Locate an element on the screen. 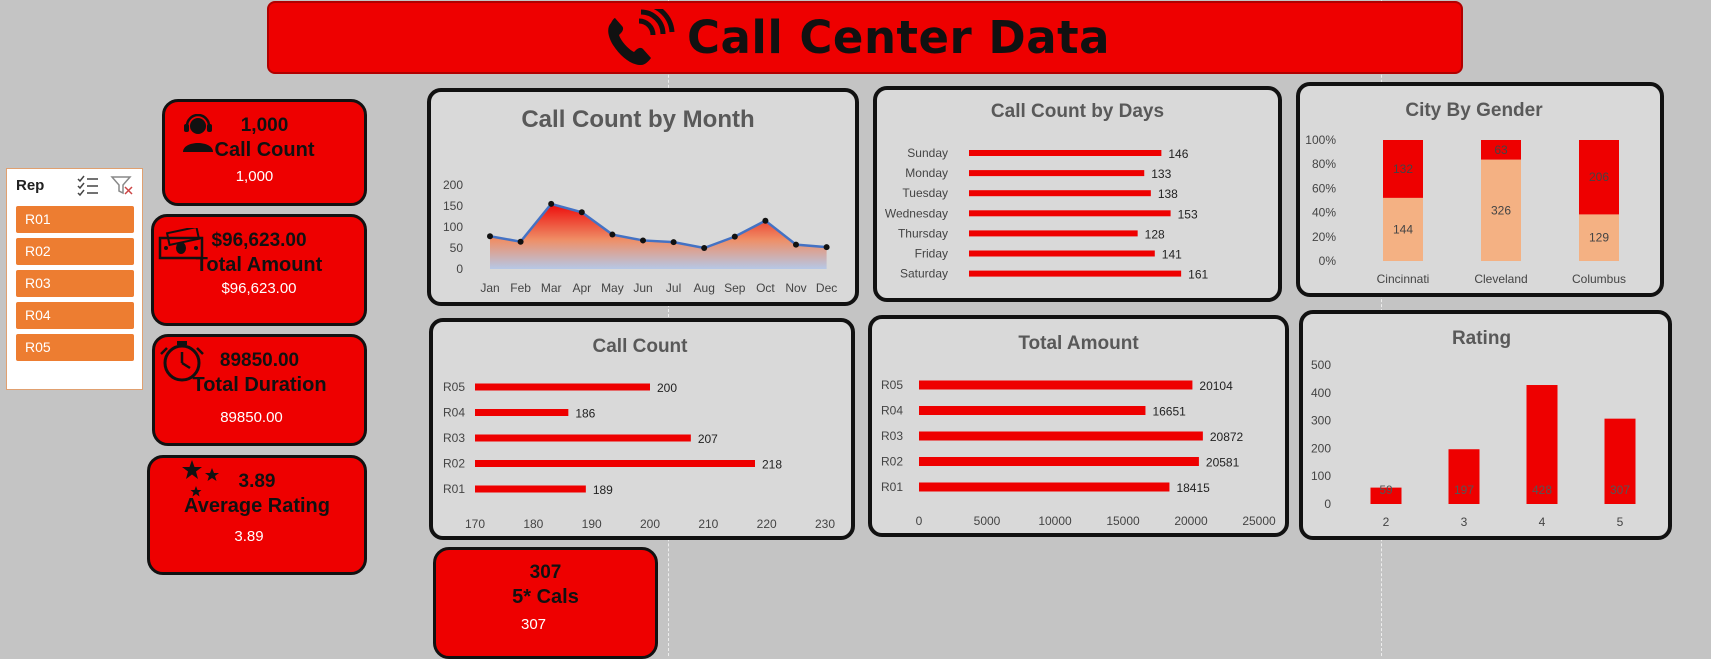 The image size is (1711, 659). y-tick-label: 300 is located at coordinates (1321, 421).